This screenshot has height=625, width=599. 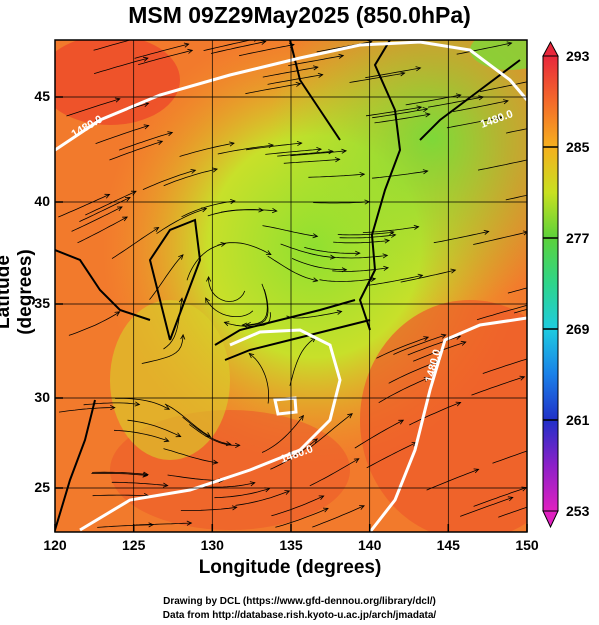 I want to click on colorbar-label: 261, so click(x=578, y=420).